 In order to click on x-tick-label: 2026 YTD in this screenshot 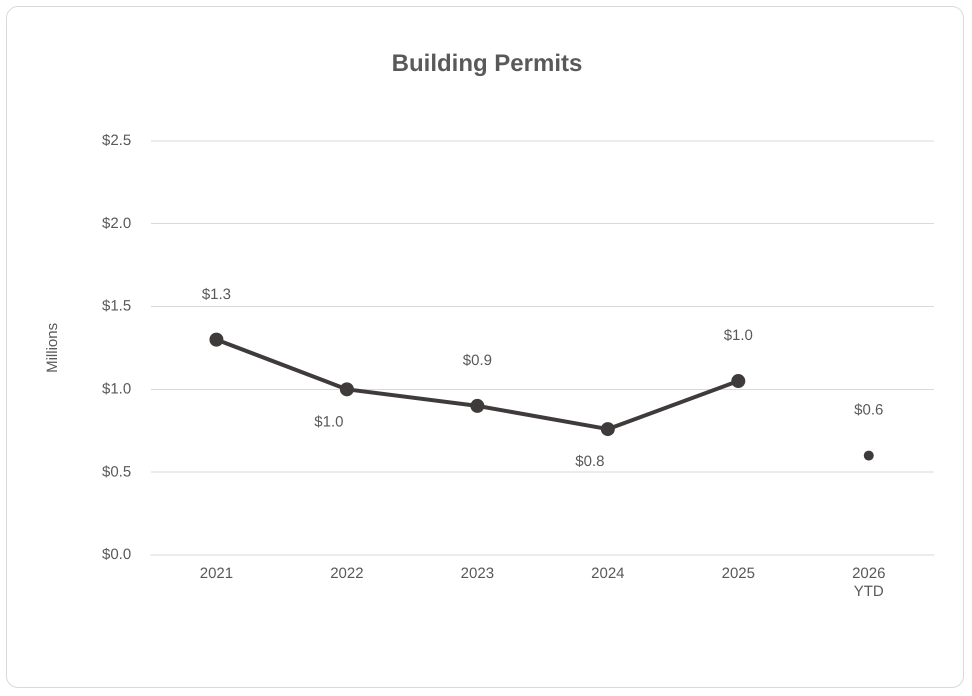, I will do `click(869, 582)`.